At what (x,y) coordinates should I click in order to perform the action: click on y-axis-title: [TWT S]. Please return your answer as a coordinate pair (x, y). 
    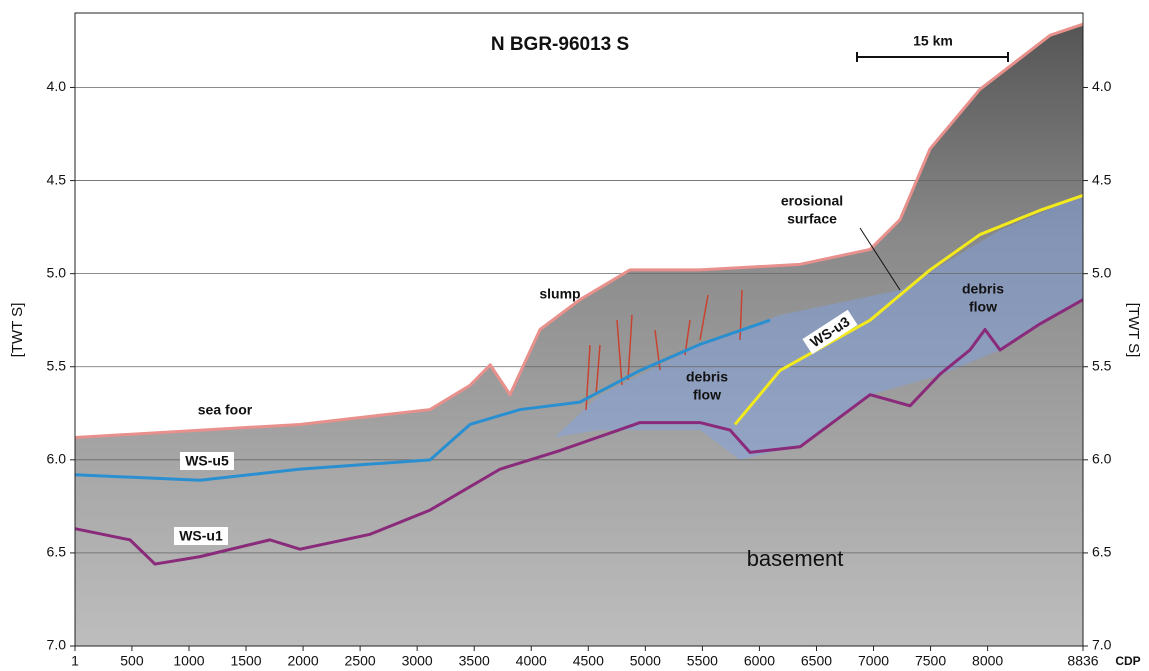
    Looking at the image, I should click on (17, 330).